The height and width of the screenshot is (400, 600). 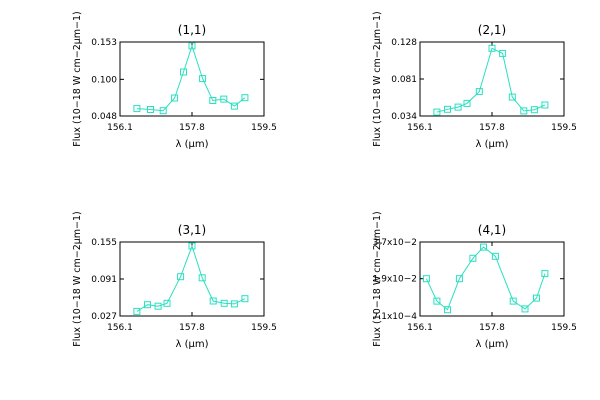 I want to click on panel-4-1-series, so click(x=485, y=278).